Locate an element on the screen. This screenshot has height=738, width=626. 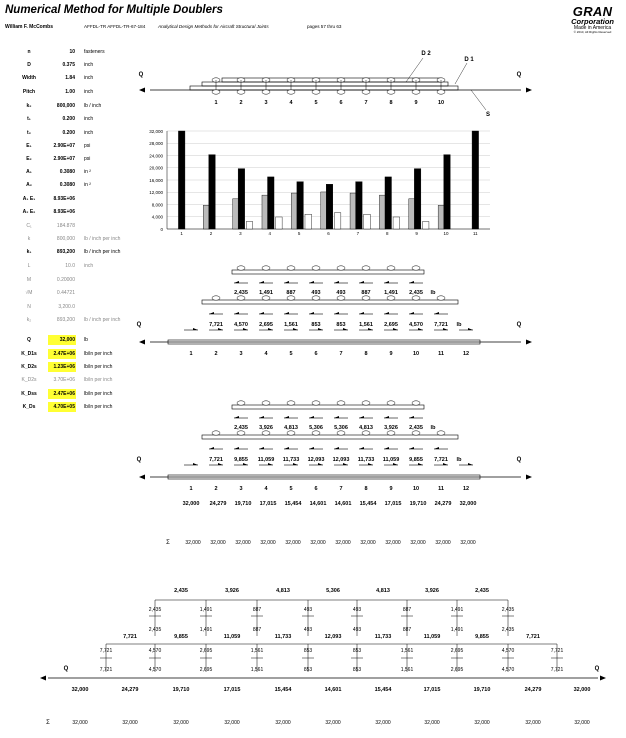
diag2-d1-load: 2,695 is located at coordinates (266, 325).